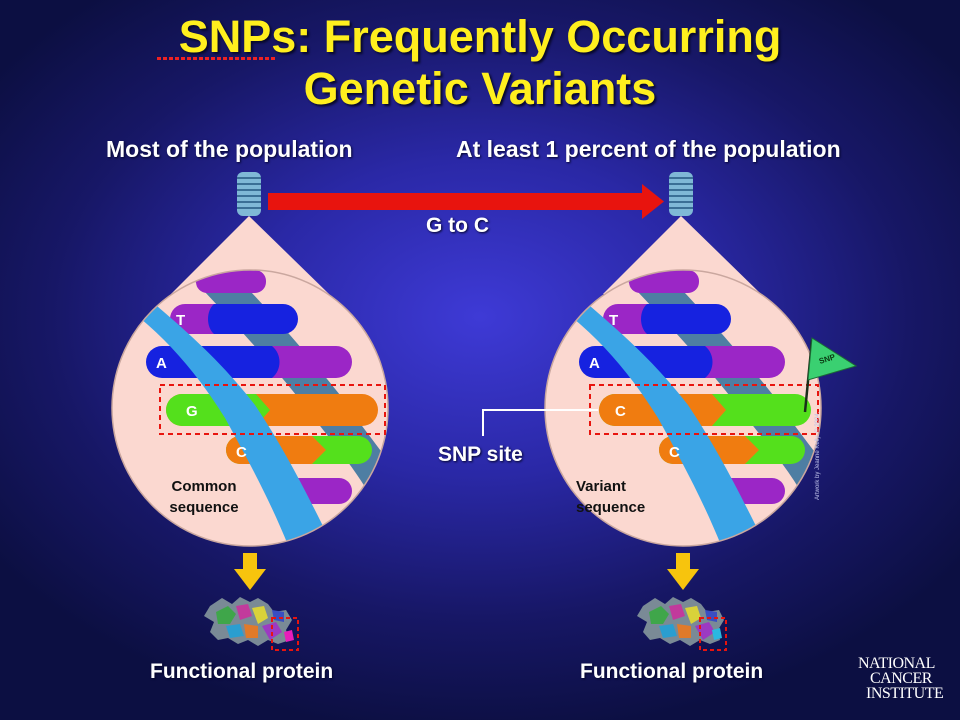 Image resolution: width=960 pixels, height=720 pixels. I want to click on down-arrow-left-icon, so click(250, 571).